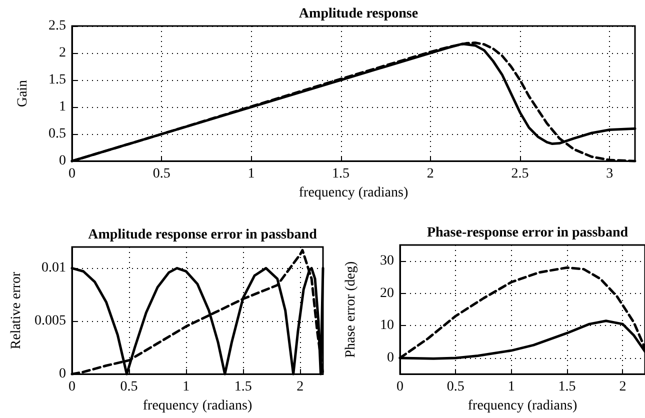 The height and width of the screenshot is (418, 645). Describe the element at coordinates (351, 309) in the screenshot. I see `y-axis-title: Phase error (deg)` at that location.